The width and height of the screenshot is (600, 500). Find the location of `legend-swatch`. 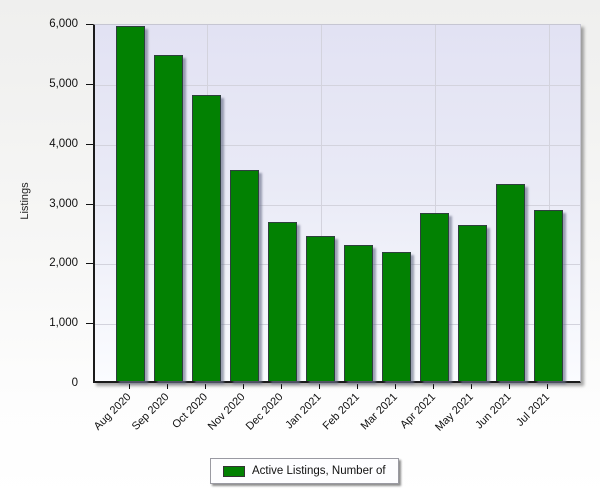

legend-swatch is located at coordinates (234, 471).